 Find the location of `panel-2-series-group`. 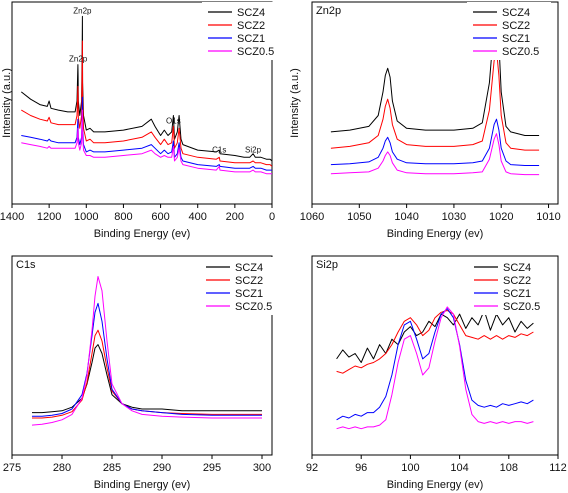

panel-2-series-group is located at coordinates (435, 96).